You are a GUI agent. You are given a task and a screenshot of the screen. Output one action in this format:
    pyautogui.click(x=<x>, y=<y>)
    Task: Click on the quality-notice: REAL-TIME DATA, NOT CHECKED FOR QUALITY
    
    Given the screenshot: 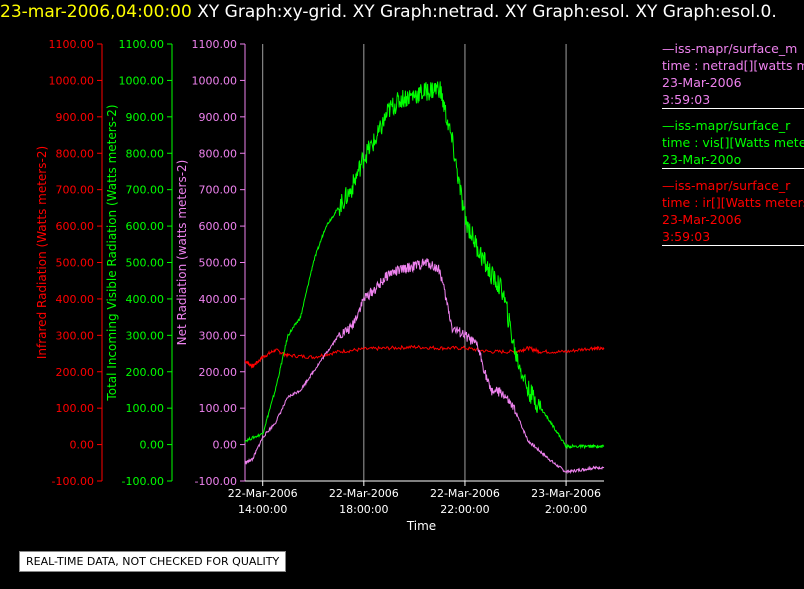 What is the action you would take?
    pyautogui.click(x=153, y=561)
    